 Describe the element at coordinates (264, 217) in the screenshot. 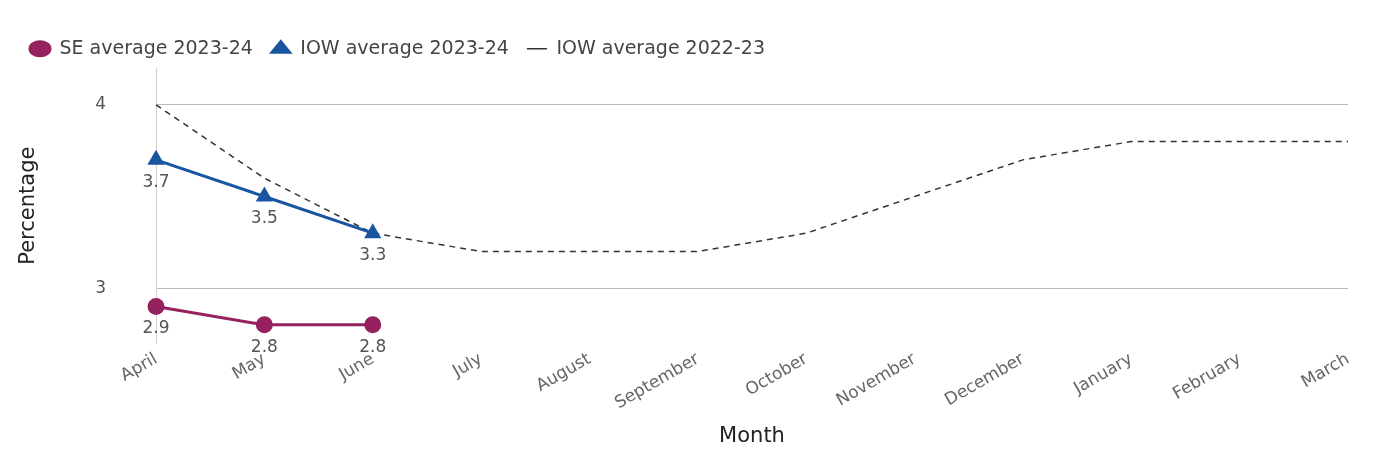

I see `data-label: 3.5` at that location.